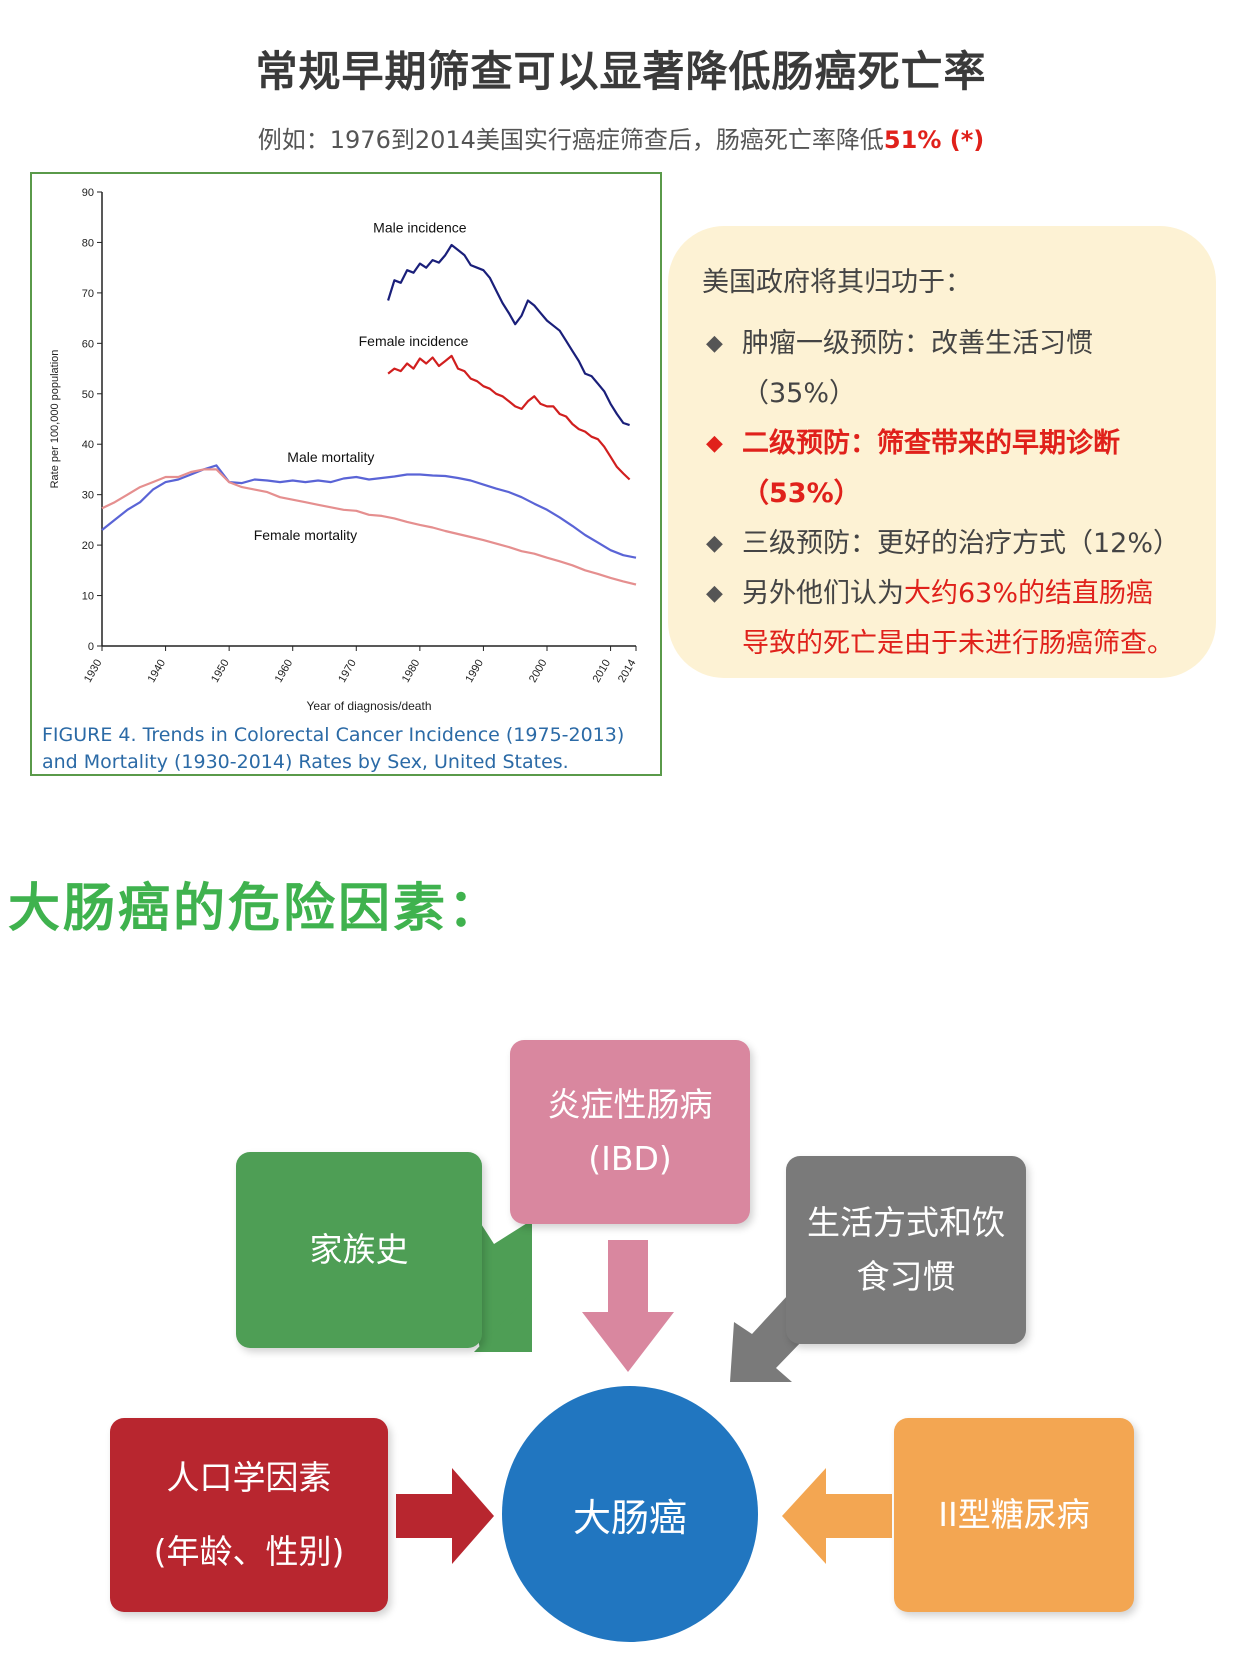  Describe the element at coordinates (629, 1517) in the screenshot. I see `center-label: 大肠癌` at that location.